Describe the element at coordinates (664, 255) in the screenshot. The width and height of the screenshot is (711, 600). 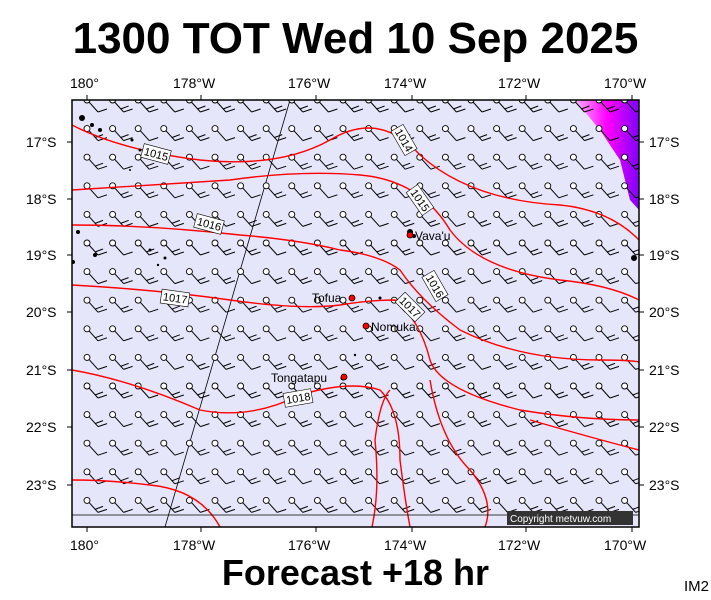
I see `lat-label-right-2: 19°S` at that location.